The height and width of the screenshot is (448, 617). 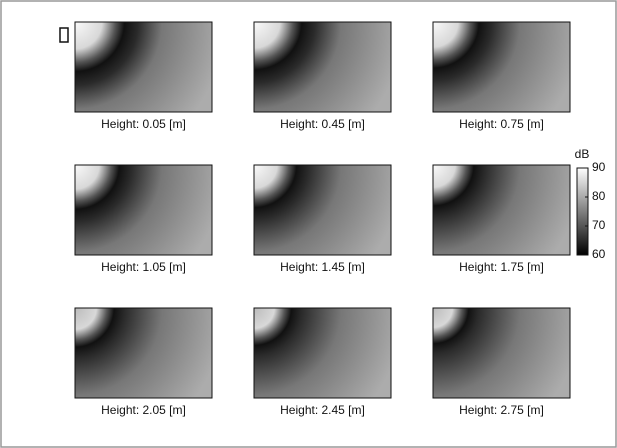 I want to click on panel-caption: Height: 1.75 [m], so click(x=501, y=267).